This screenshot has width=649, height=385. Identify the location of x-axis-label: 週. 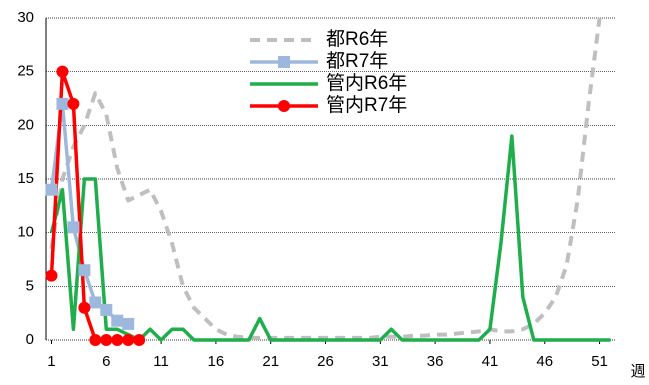
(637, 371).